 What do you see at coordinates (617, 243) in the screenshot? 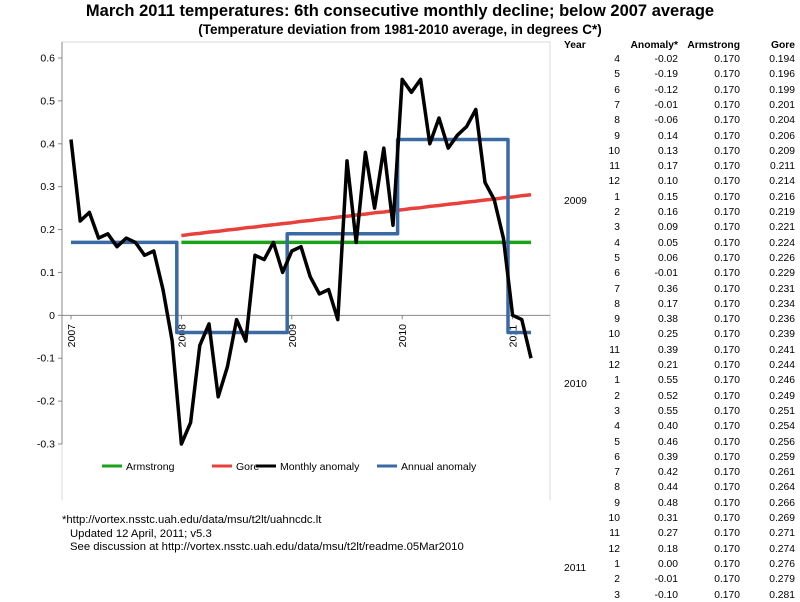
I see `table-cell-month: 4` at bounding box center [617, 243].